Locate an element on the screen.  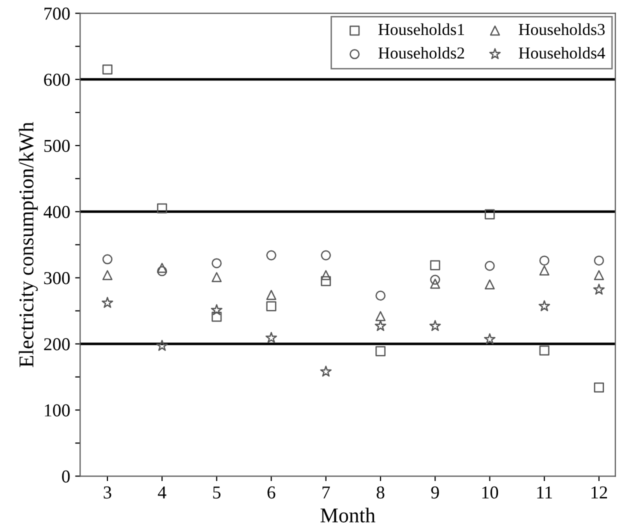
y-tick-label: 200 is located at coordinates (57, 344).